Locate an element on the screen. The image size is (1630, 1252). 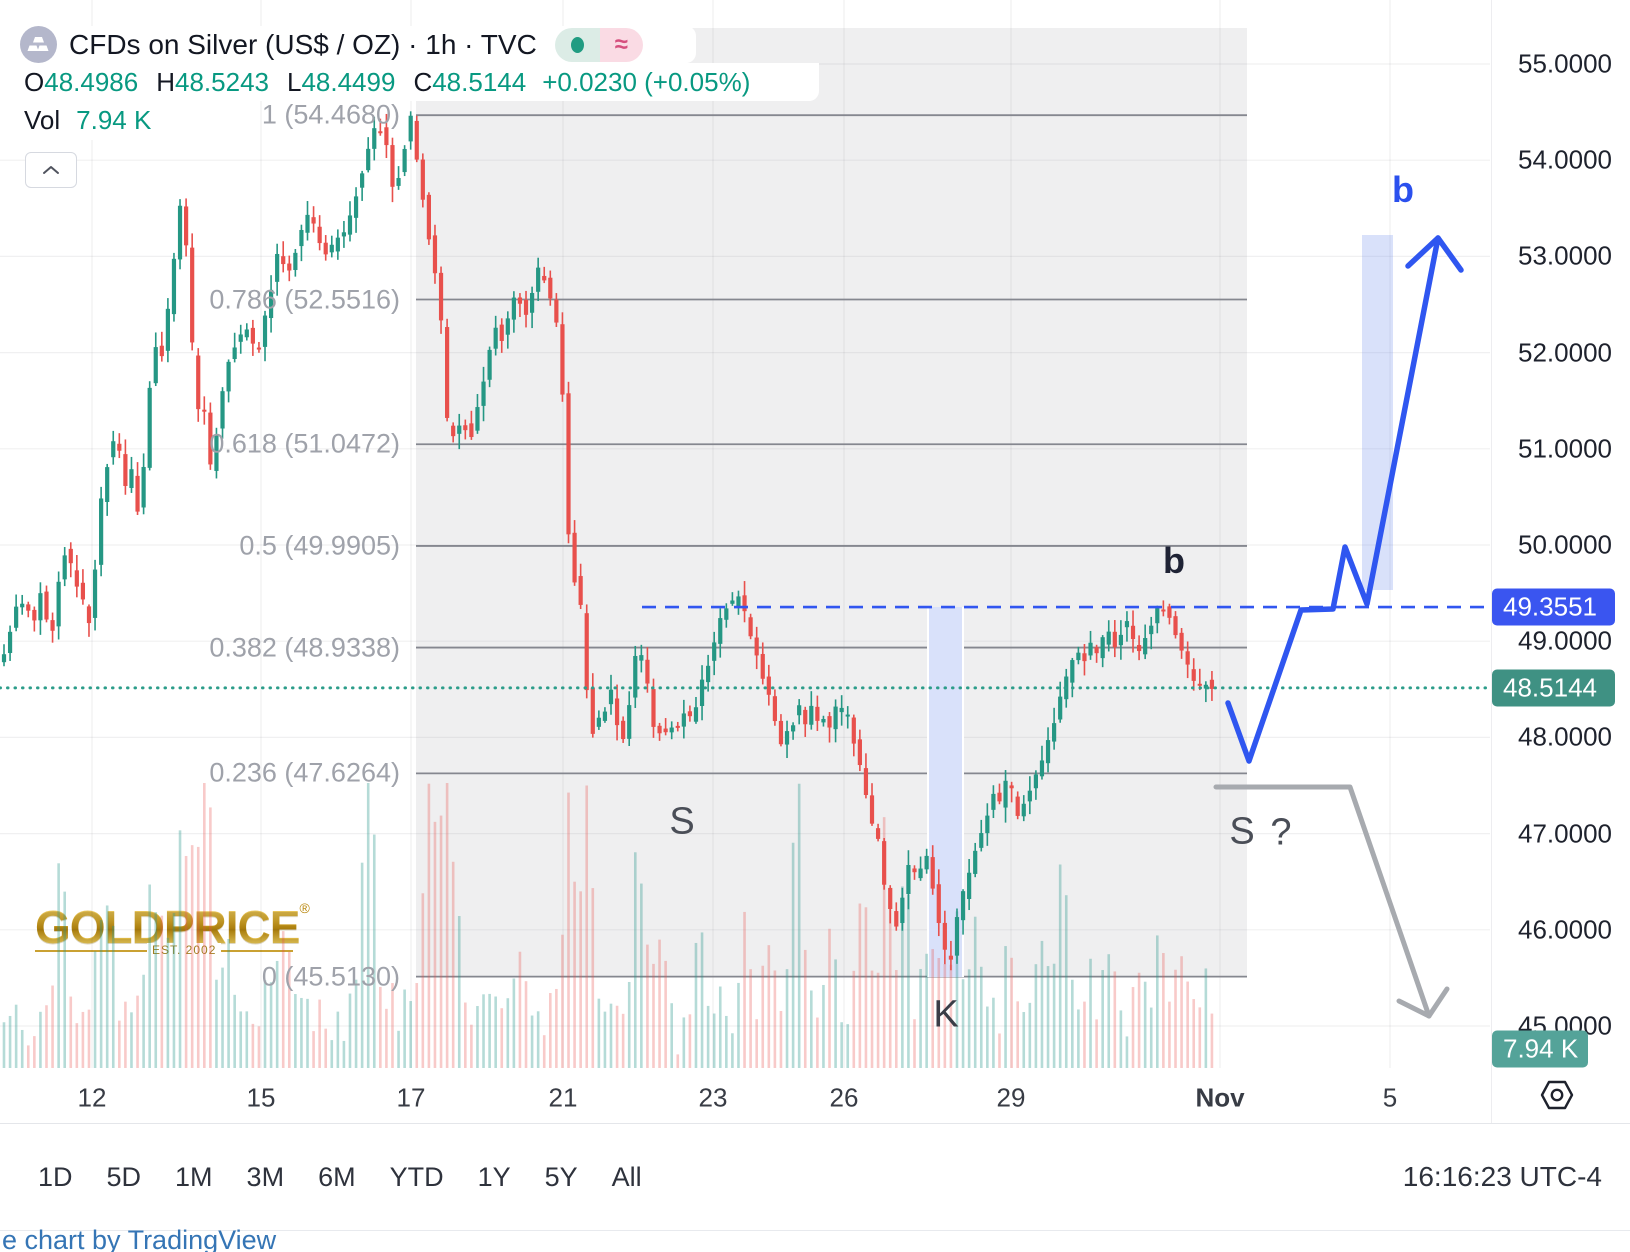
open-label: O is located at coordinates (34, 81).